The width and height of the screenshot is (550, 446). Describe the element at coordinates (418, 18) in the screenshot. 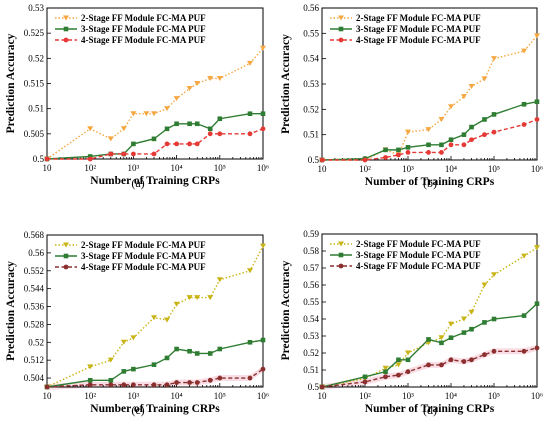

I see `legend-label: 2-Stage FF Module FC-MA PUF` at that location.